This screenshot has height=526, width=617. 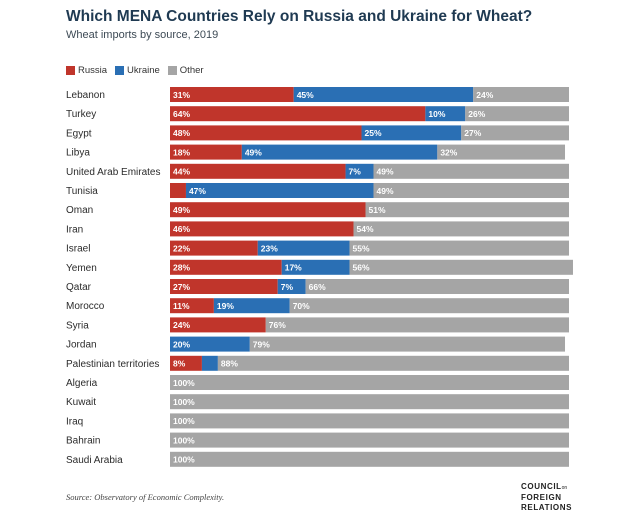 I want to click on data-label-other-iran: 54%, so click(x=365, y=229).